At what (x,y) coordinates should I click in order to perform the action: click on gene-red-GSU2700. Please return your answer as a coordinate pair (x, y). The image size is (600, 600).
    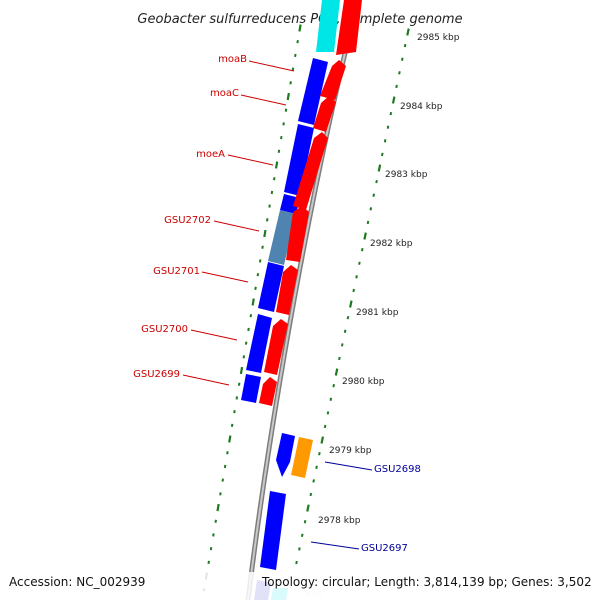
    Looking at the image, I should click on (276, 347).